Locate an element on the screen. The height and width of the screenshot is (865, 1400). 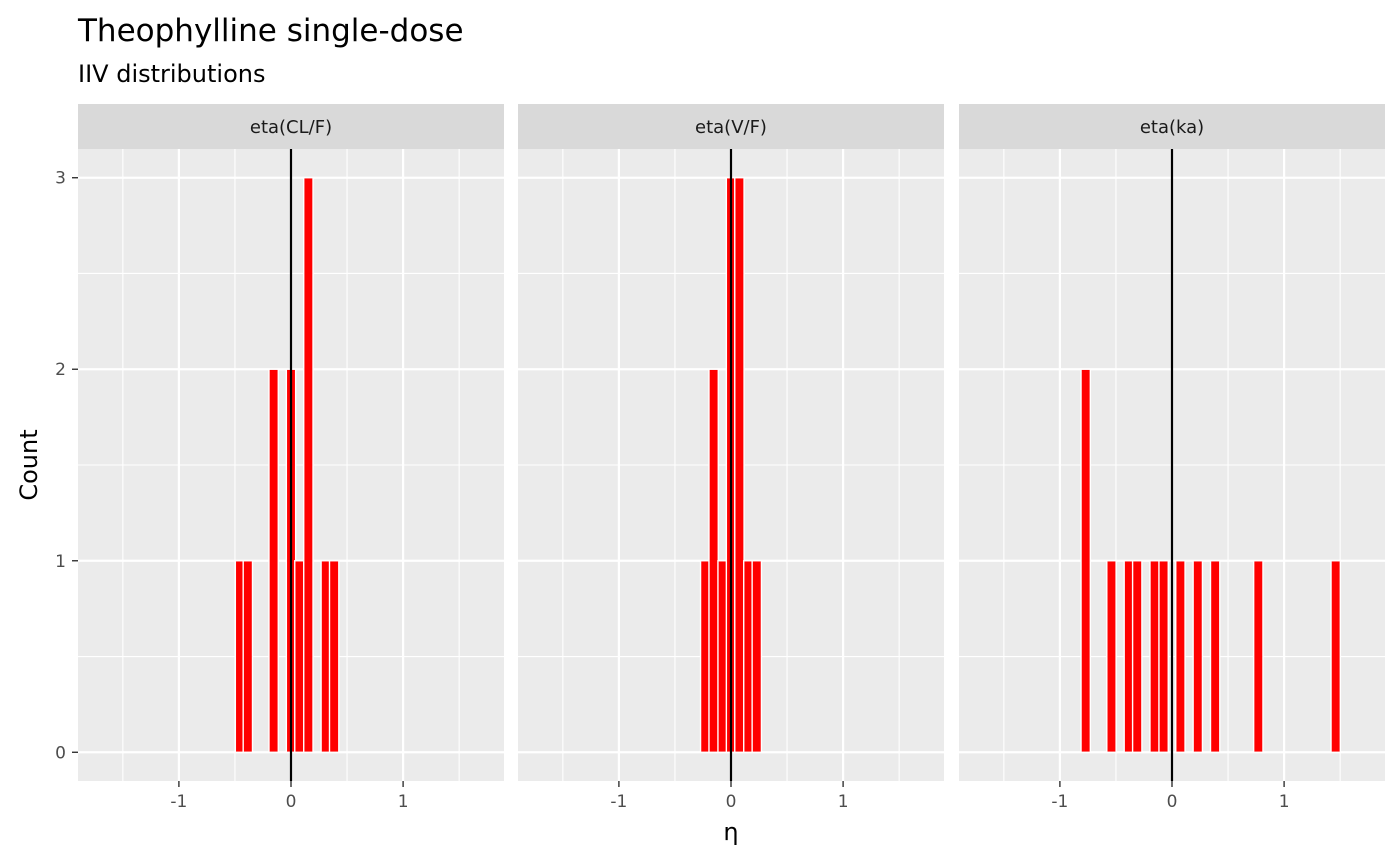
histogram-bars is located at coordinates (1211, 560).